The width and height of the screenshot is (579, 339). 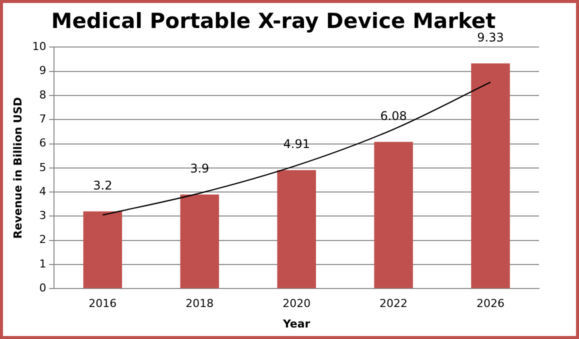 I want to click on data-label: 6.08, so click(x=393, y=115).